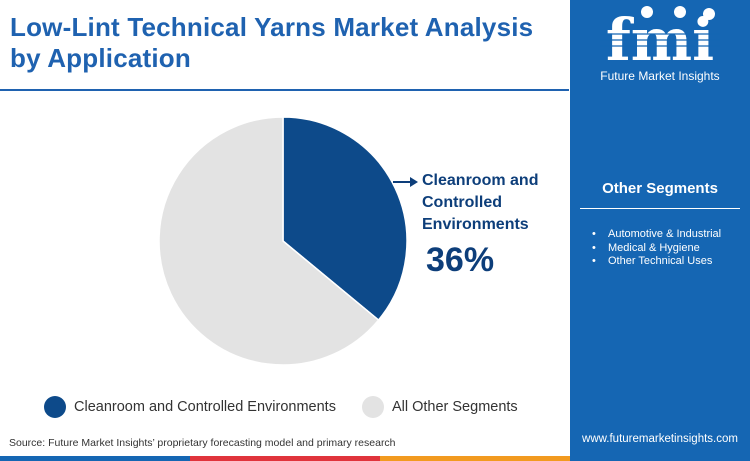 Image resolution: width=750 pixels, height=461 pixels. I want to click on legend-item-other: All Other Segments, so click(439, 407).